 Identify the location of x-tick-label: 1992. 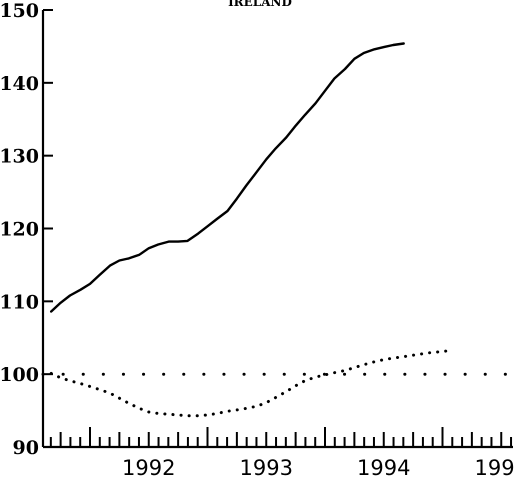
(148, 468).